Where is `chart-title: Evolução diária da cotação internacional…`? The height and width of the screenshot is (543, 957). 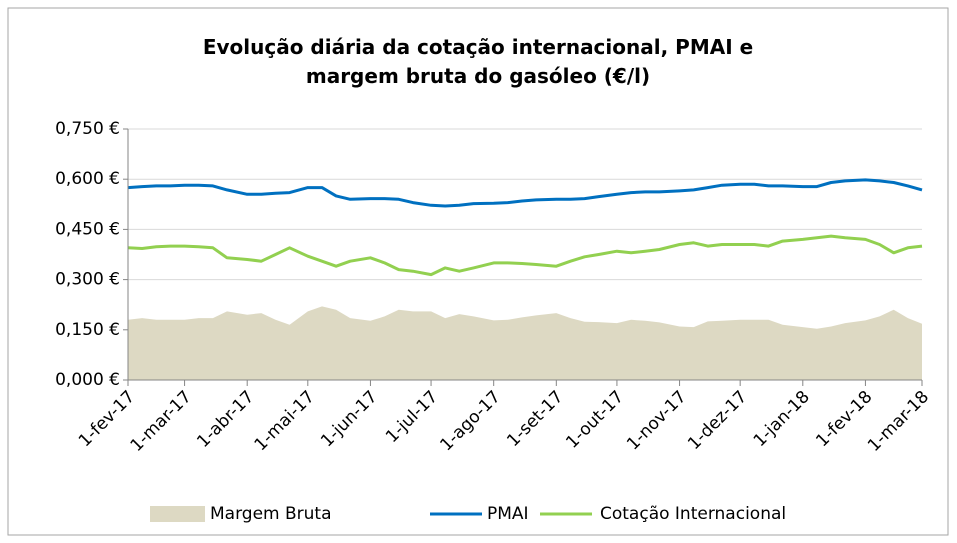 chart-title: Evolução diária da cotação internacional… is located at coordinates (478, 61).